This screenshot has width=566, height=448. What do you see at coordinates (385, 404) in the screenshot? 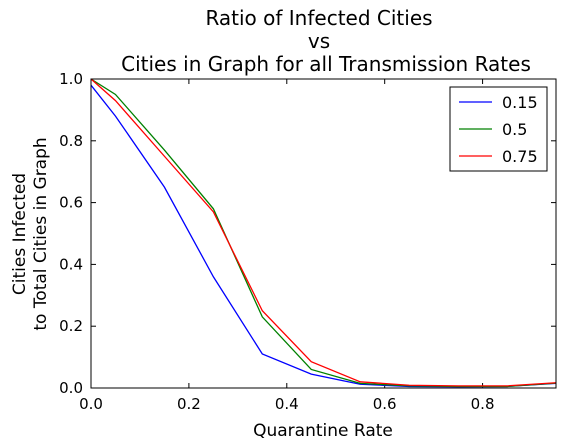
I see `x-tick-label: 0.6` at bounding box center [385, 404].